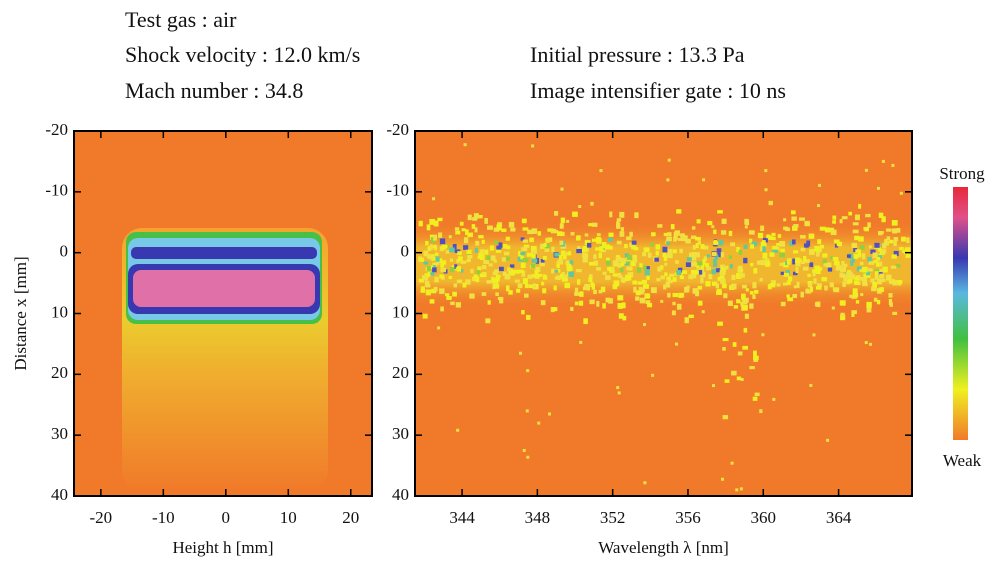 The height and width of the screenshot is (562, 996). What do you see at coordinates (663, 547) in the screenshot?
I see `x-axis-label: Wavelength λ [nm]` at bounding box center [663, 547].